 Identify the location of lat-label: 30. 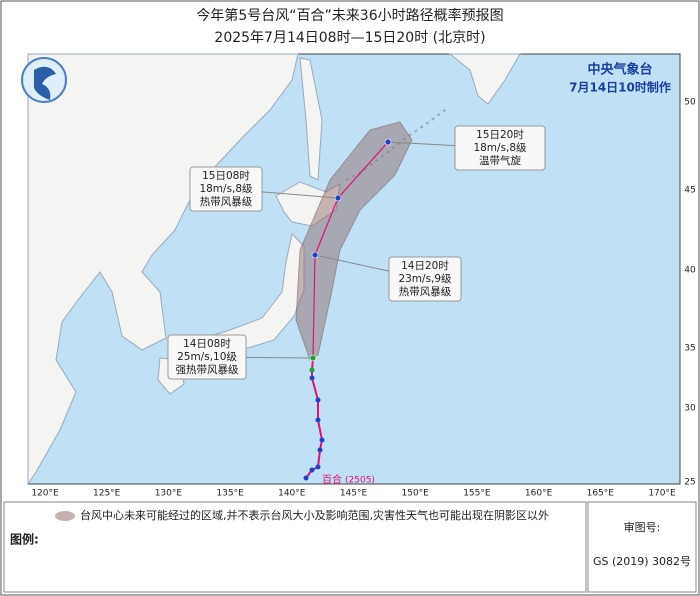
(690, 409).